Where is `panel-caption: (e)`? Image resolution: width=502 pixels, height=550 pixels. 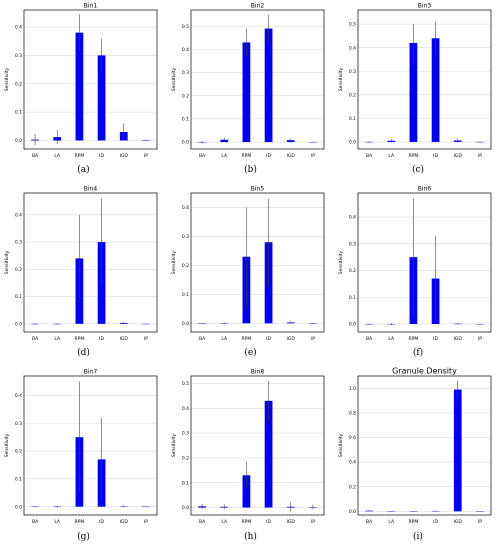 panel-caption: (e) is located at coordinates (250, 353).